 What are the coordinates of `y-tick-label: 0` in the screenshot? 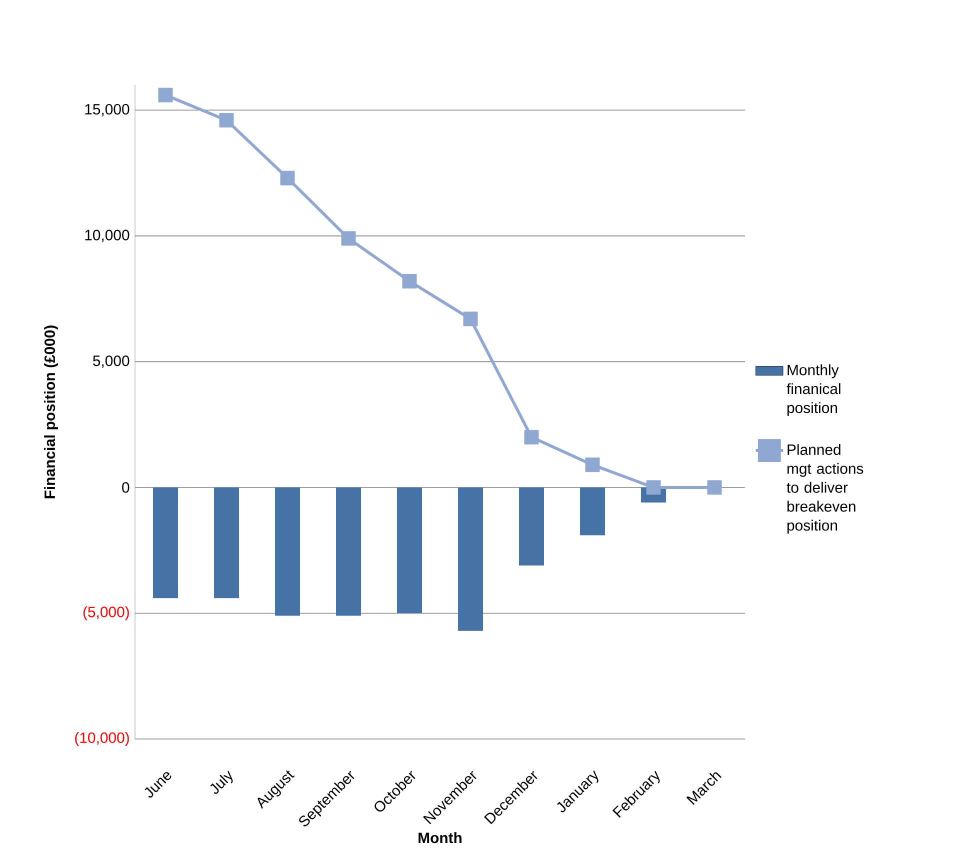 It's located at (126, 487).